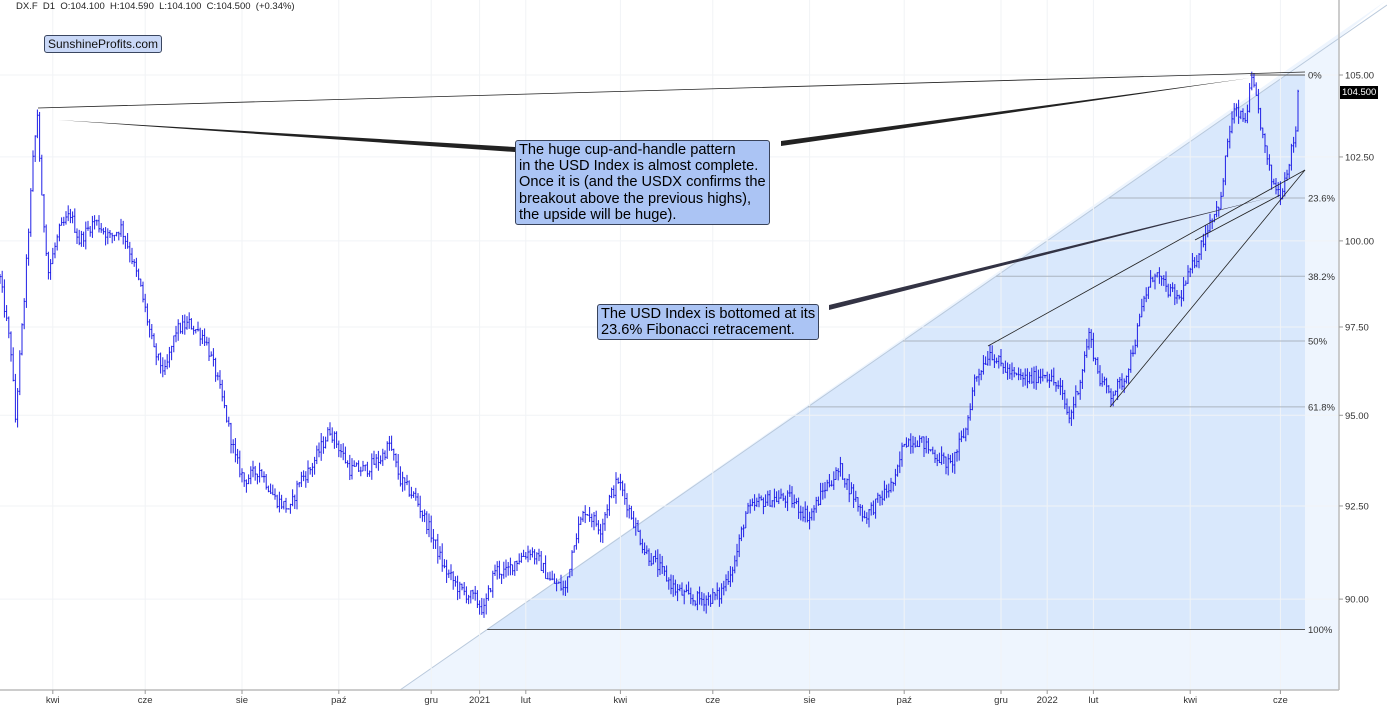 Image resolution: width=1387 pixels, height=707 pixels. Describe the element at coordinates (49, 6) in the screenshot. I see `interval: D1` at that location.